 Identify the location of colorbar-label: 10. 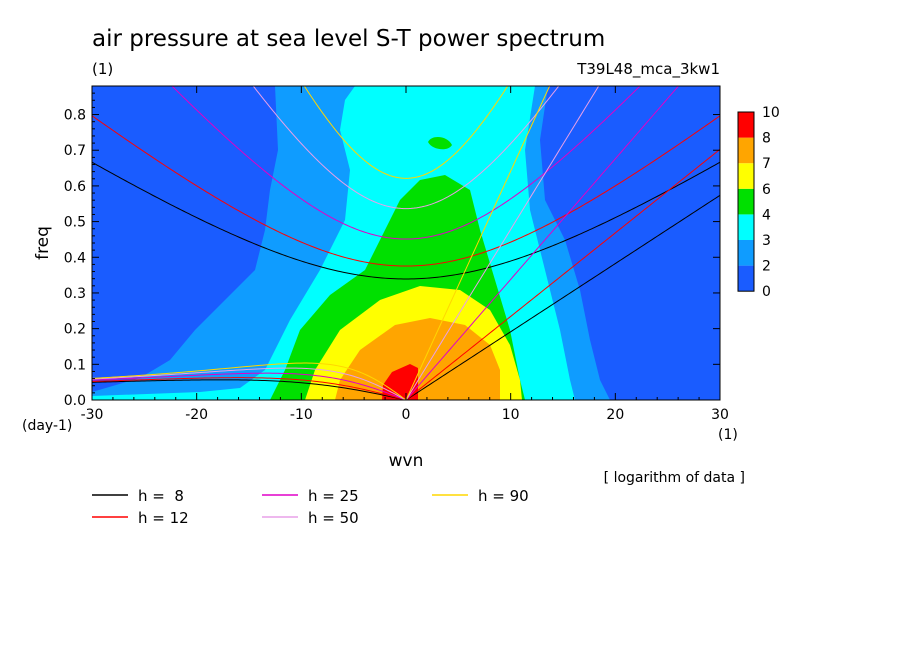
(771, 113).